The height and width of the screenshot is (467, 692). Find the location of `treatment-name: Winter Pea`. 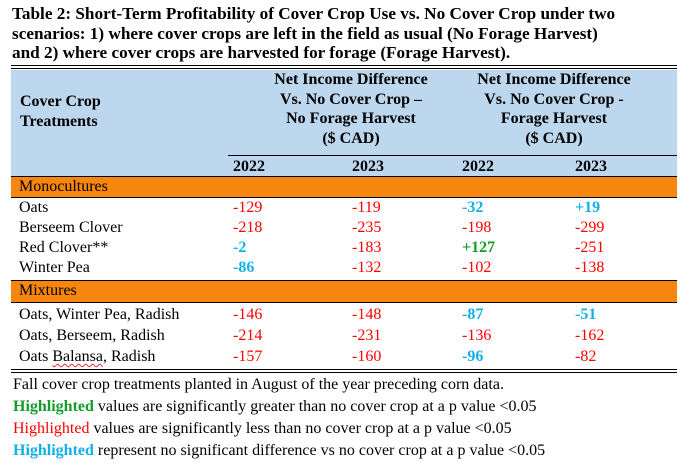

treatment-name: Winter Pea is located at coordinates (54, 267).